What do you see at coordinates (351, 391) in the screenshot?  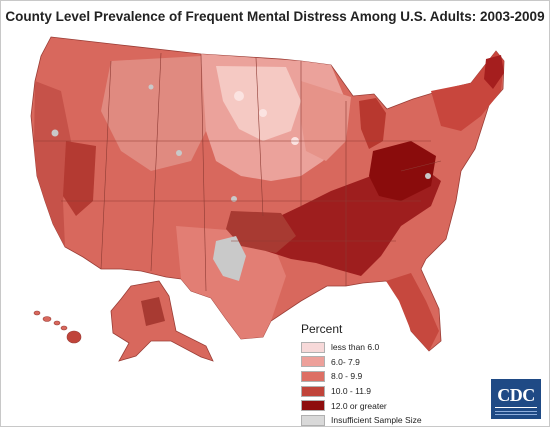 I see `legend-label: 10.0 - 11.9` at bounding box center [351, 391].